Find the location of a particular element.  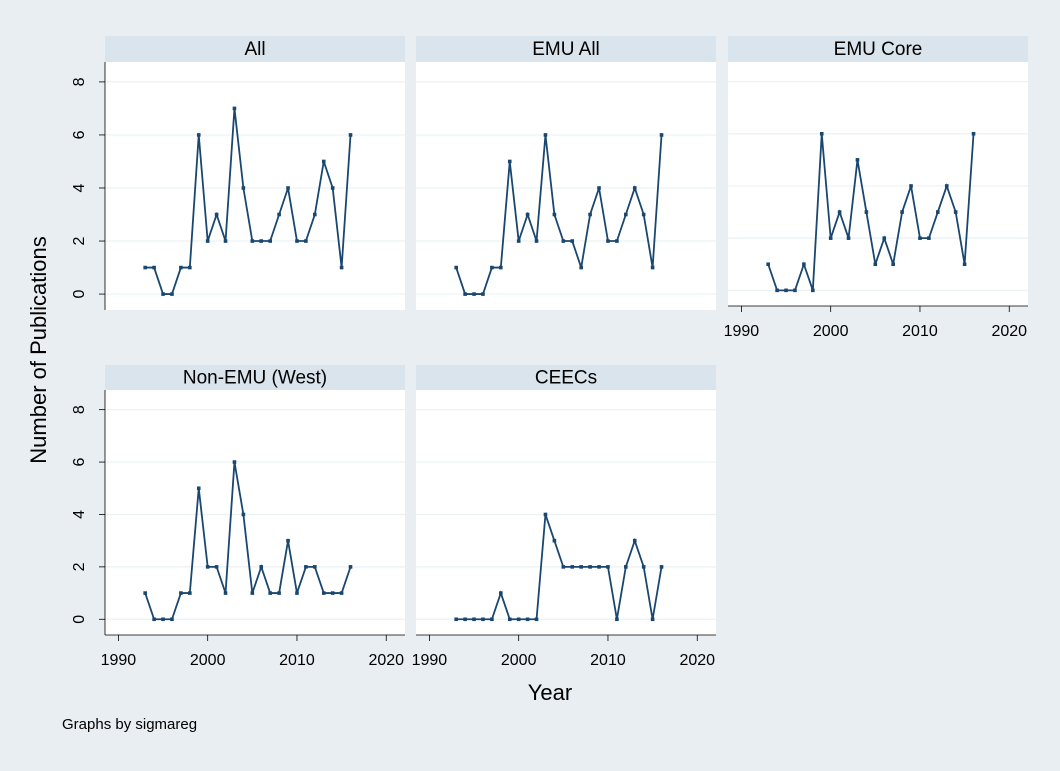

x-tick-label: 2000 is located at coordinates (519, 660).